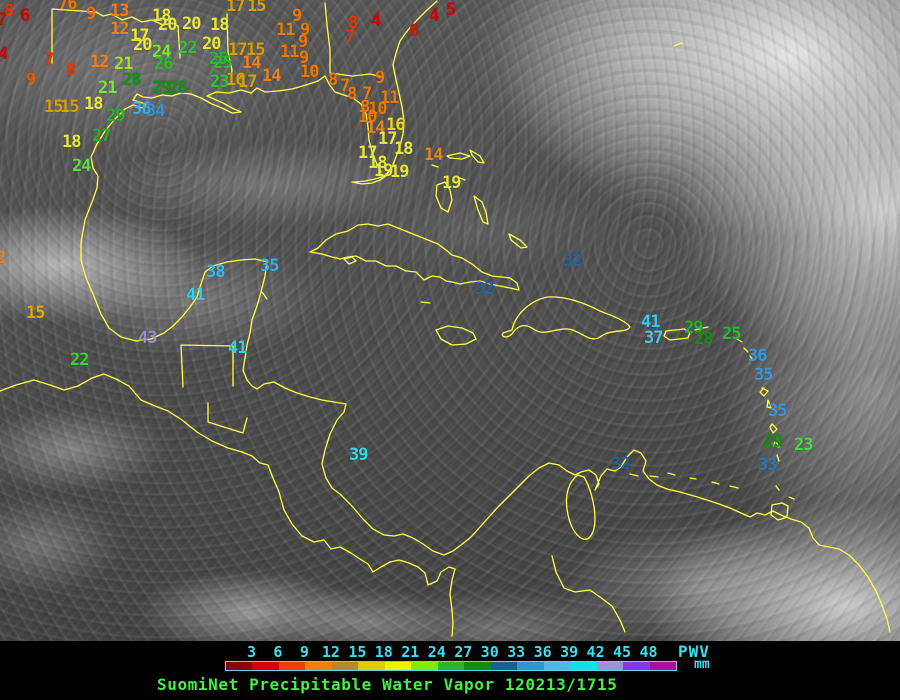 The width and height of the screenshot is (900, 700). Describe the element at coordinates (216, 272) in the screenshot. I see `station-pwv-value: 38` at that location.